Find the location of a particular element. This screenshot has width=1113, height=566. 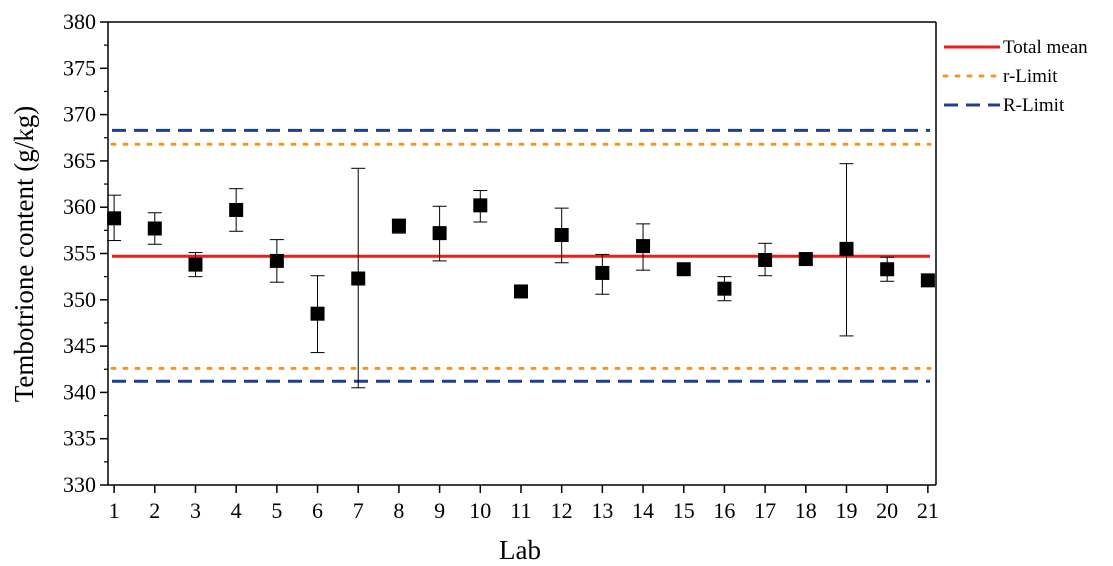

x-tick-label-21: 21 is located at coordinates (928, 510).